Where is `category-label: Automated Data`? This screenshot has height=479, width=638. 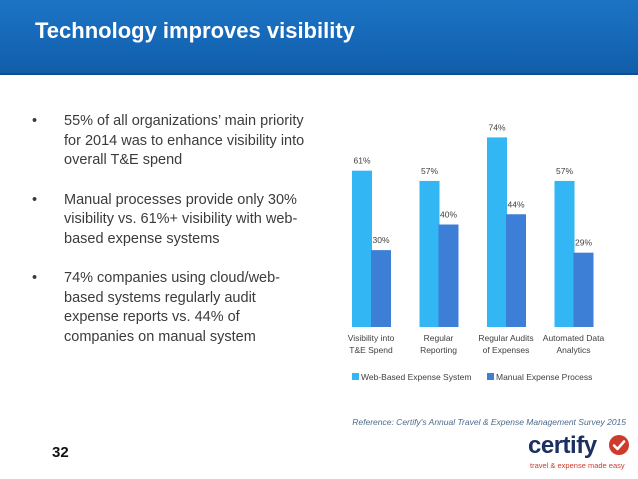
category-label: Automated Data is located at coordinates (574, 338).